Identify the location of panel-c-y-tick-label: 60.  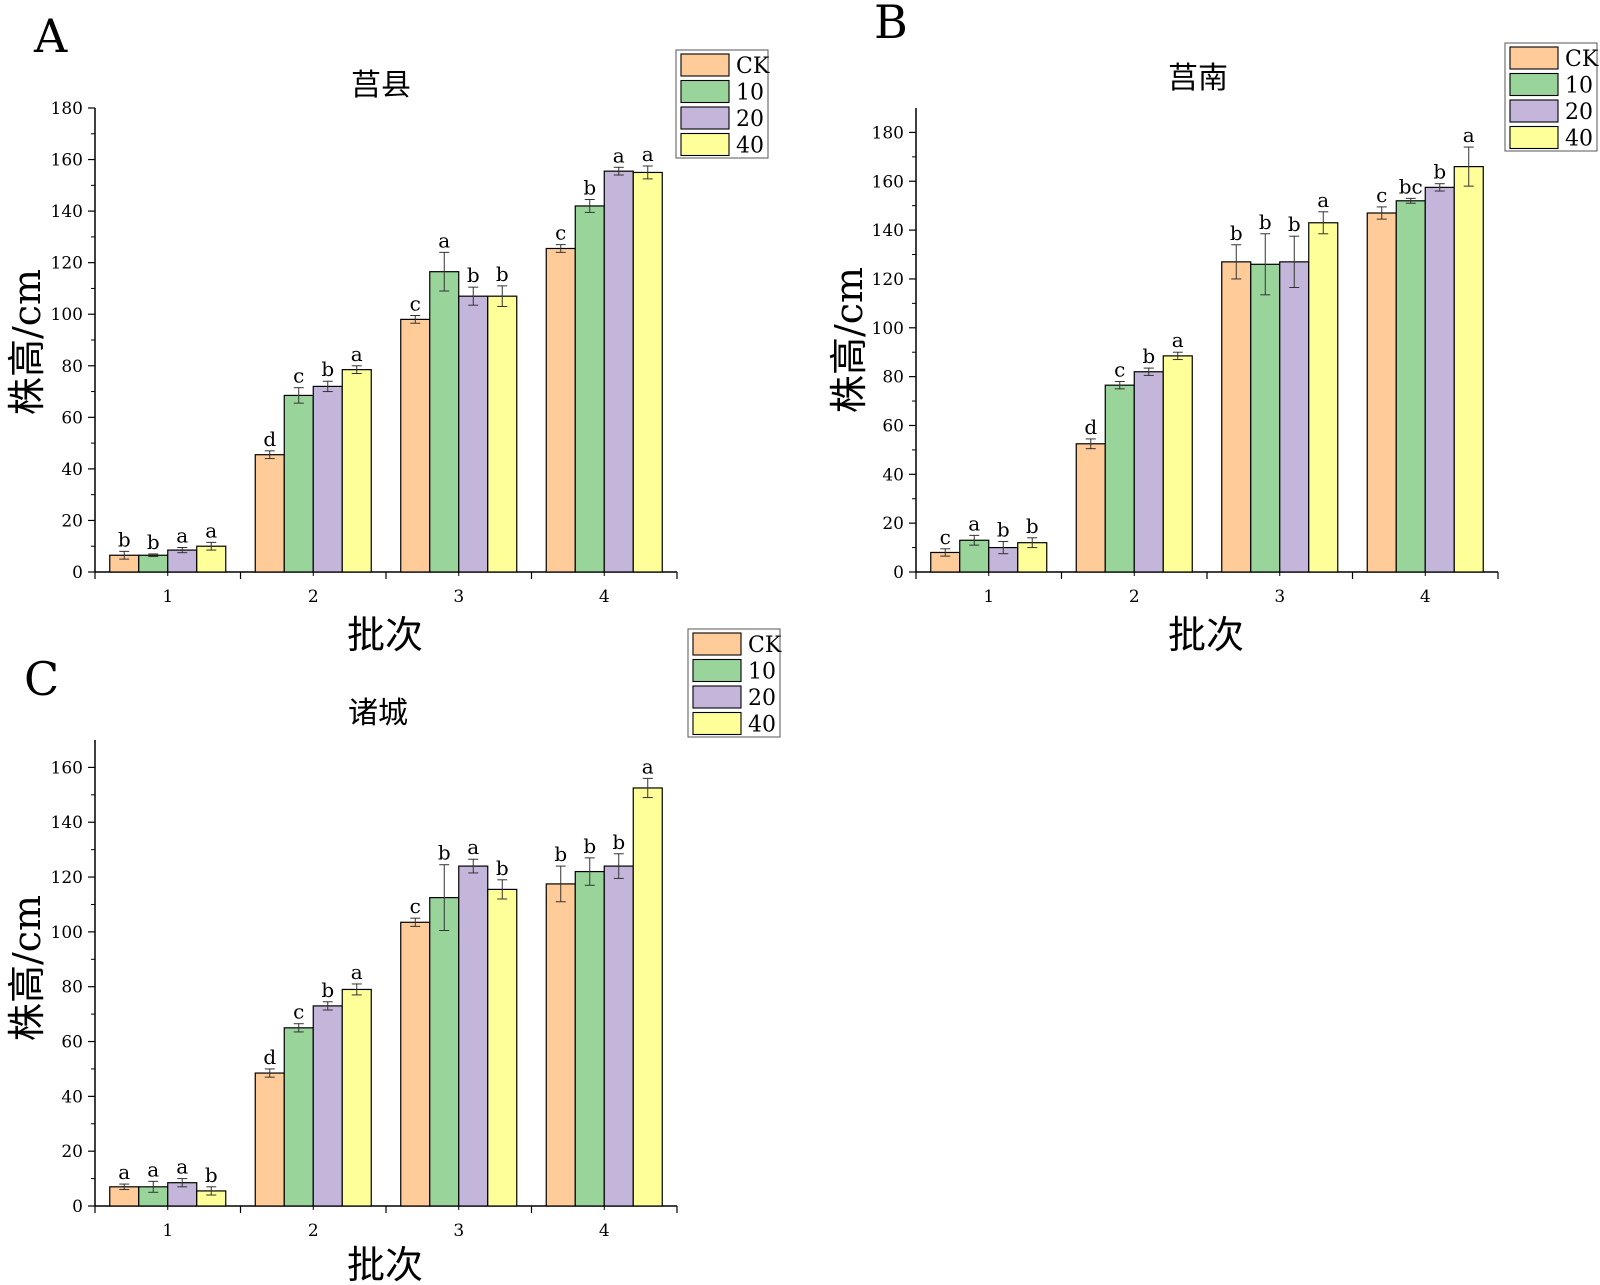
(72, 1043).